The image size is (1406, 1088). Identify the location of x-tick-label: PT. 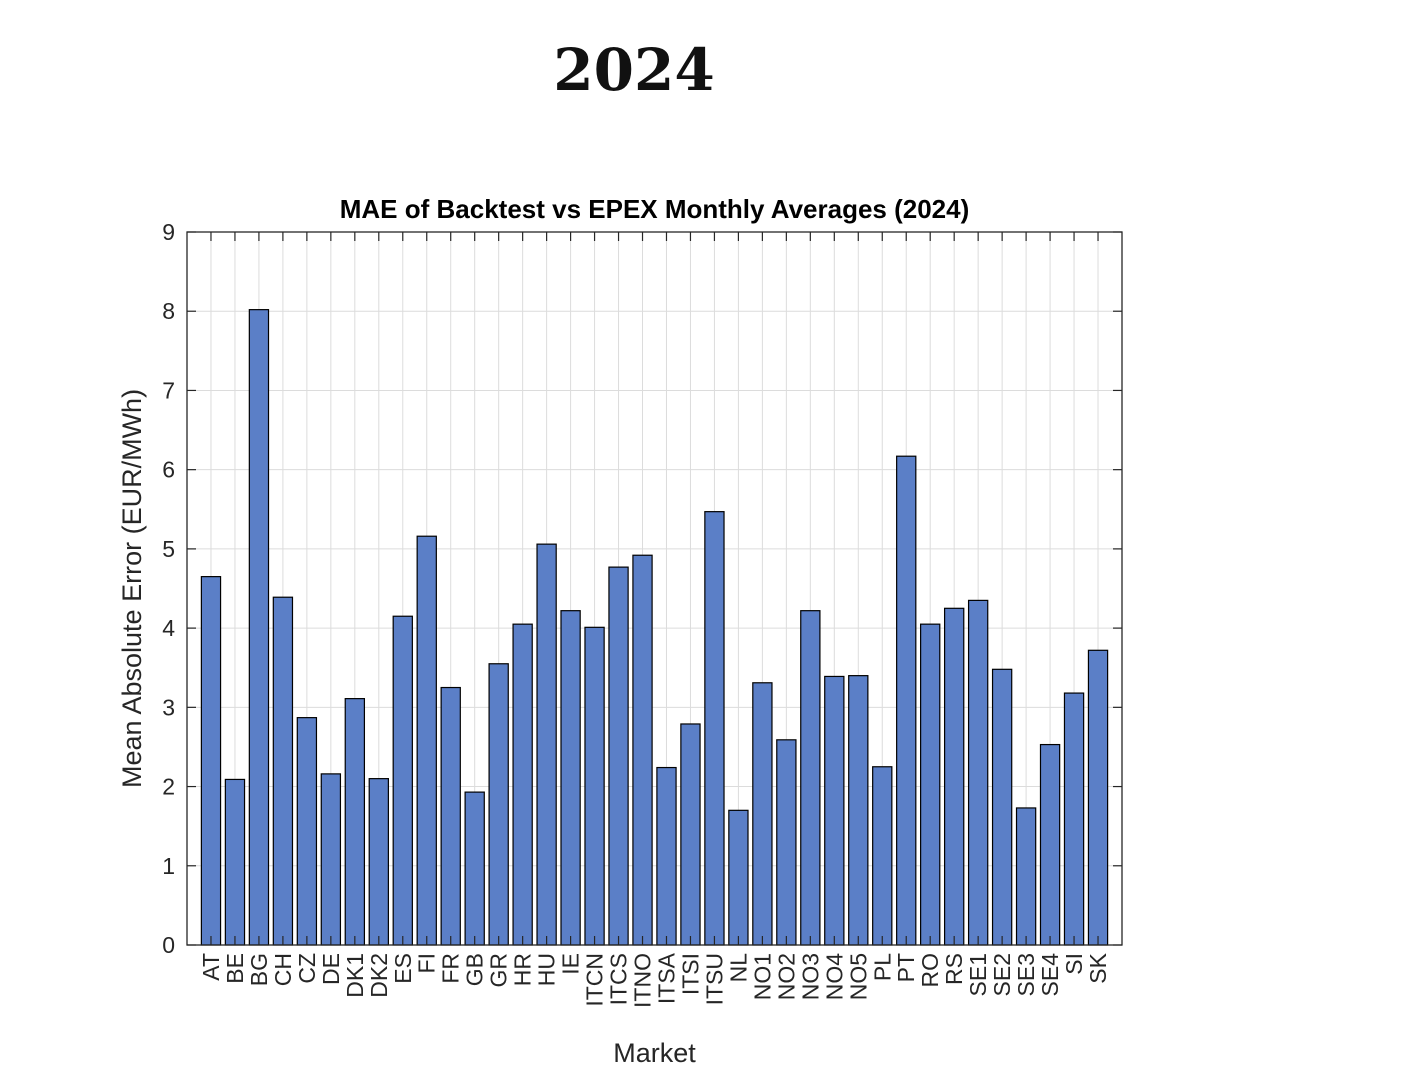
(906, 967).